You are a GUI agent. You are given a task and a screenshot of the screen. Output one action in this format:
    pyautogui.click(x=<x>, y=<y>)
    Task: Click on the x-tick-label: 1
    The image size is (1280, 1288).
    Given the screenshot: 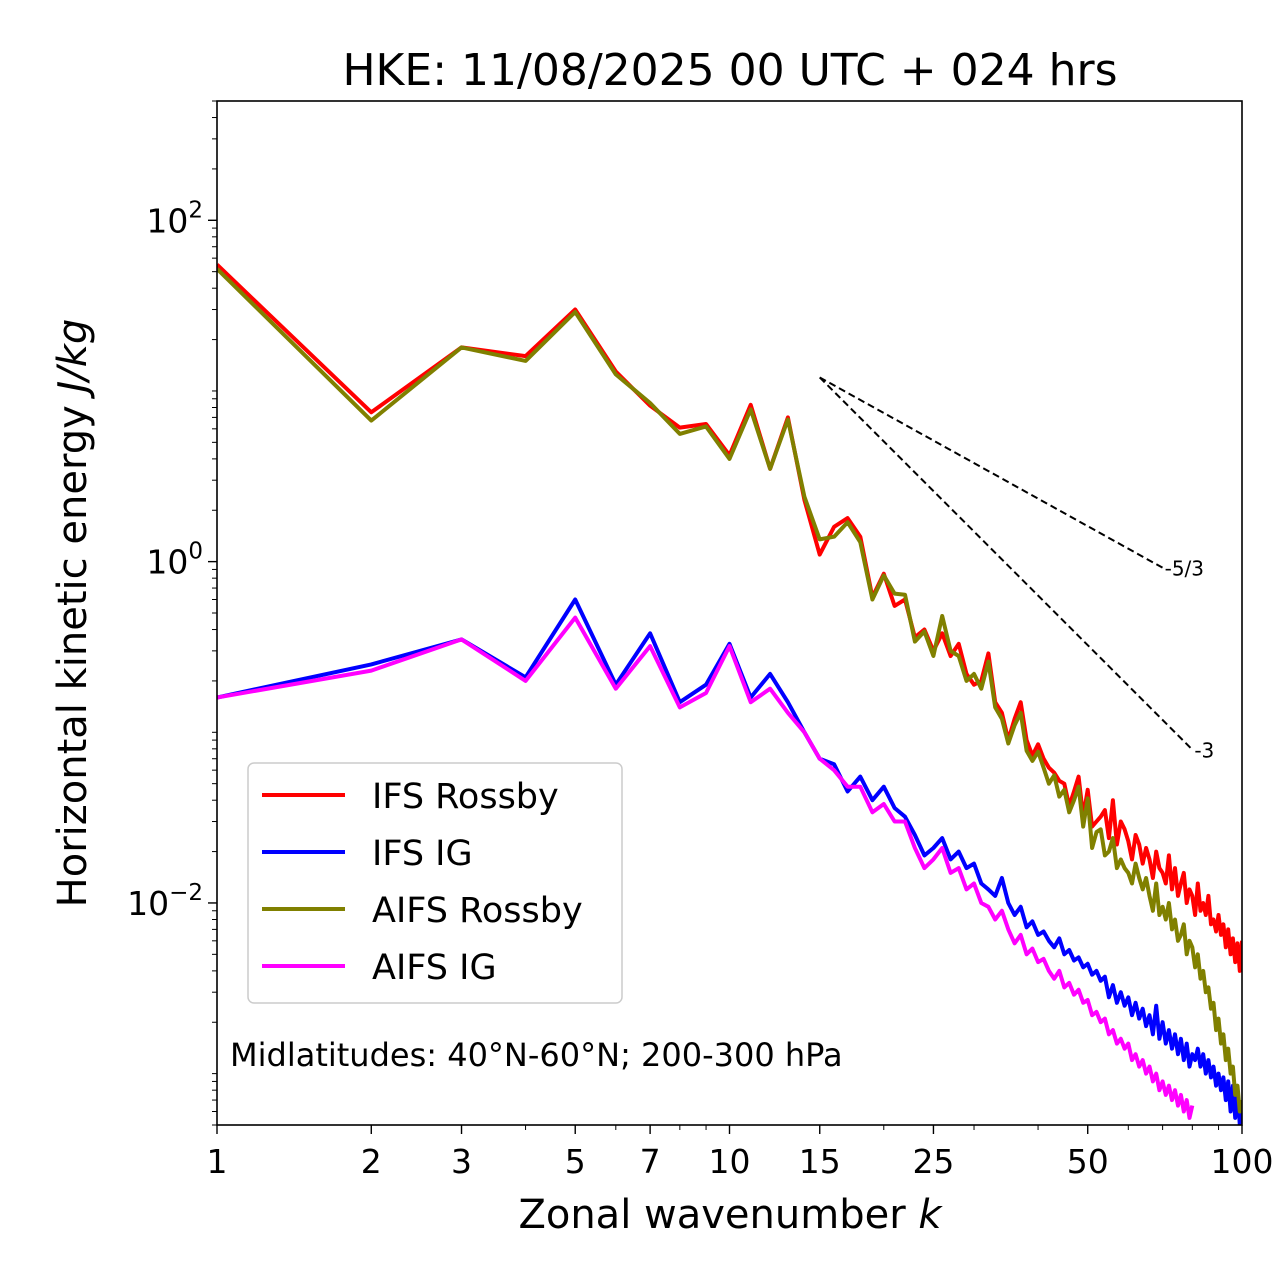 What is the action you would take?
    pyautogui.click(x=217, y=1161)
    